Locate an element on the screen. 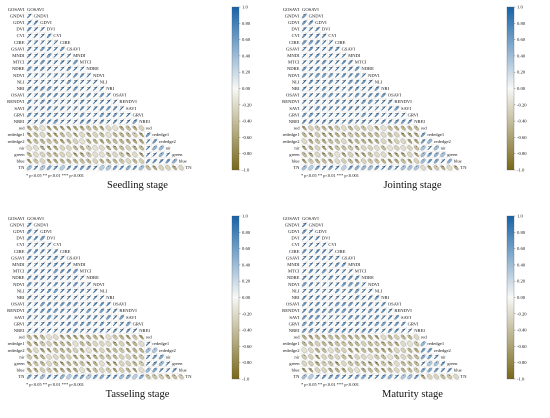 The width and height of the screenshot is (550, 418). row-label: MTCI is located at coordinates (294, 271).